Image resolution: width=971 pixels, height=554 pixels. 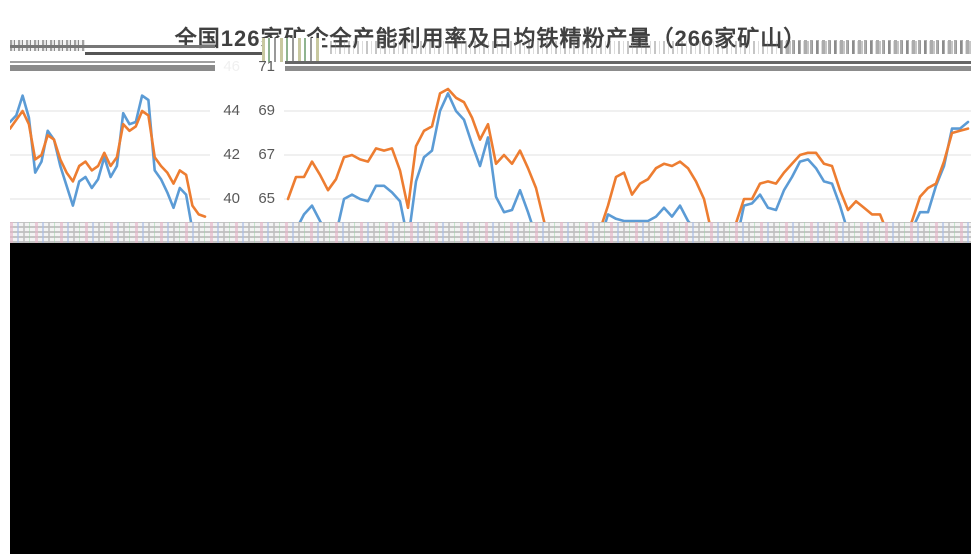 What do you see at coordinates (266, 198) in the screenshot?
I see `y-tick-label: 65` at bounding box center [266, 198].